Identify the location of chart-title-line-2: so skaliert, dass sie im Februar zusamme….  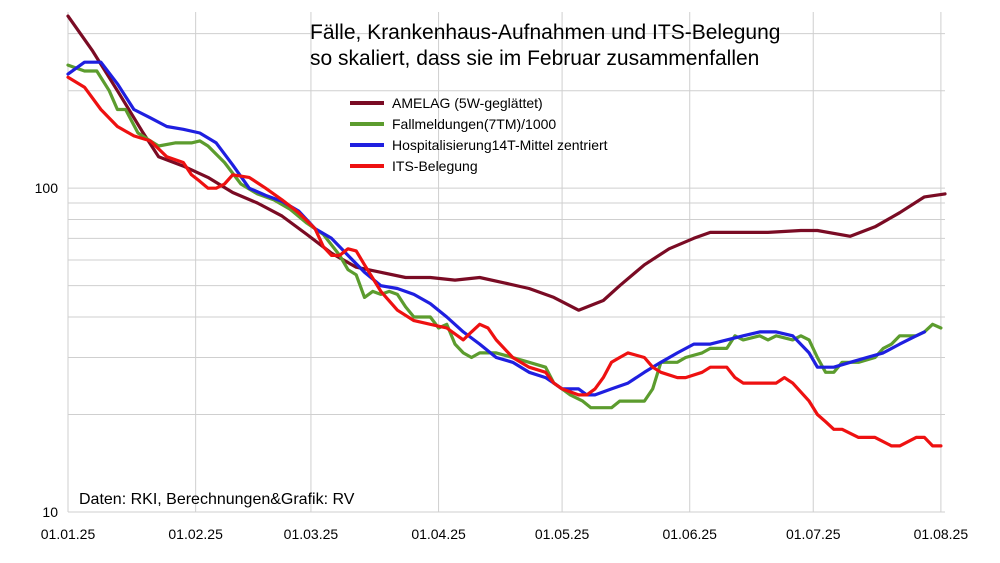
(534, 58).